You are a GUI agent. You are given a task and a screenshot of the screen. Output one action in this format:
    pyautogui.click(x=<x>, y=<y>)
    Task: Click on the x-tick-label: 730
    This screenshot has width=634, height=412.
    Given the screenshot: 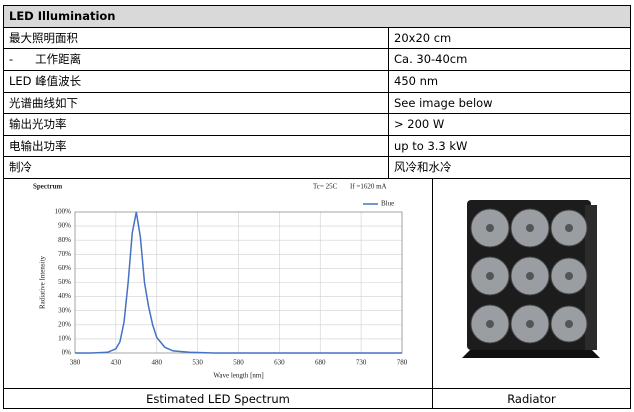 What is the action you would take?
    pyautogui.click(x=361, y=363)
    